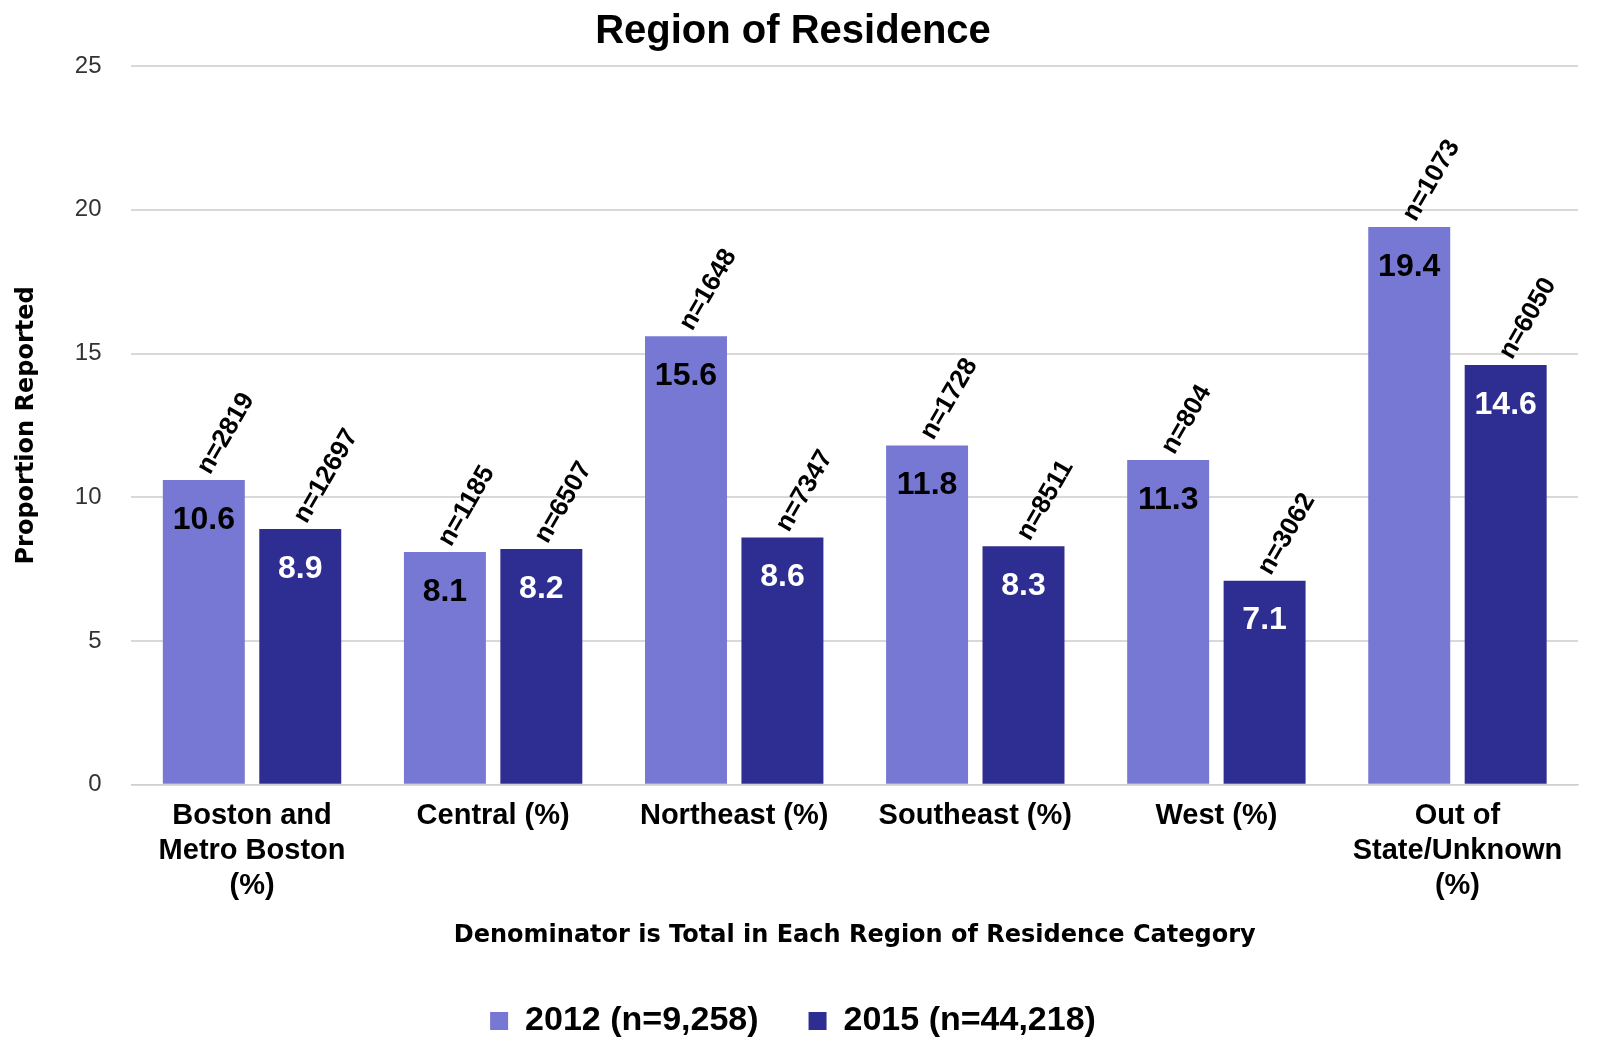  I want to click on x-axis-title: Denominator is Total in Each Region of Residence Category, so click(855, 933).